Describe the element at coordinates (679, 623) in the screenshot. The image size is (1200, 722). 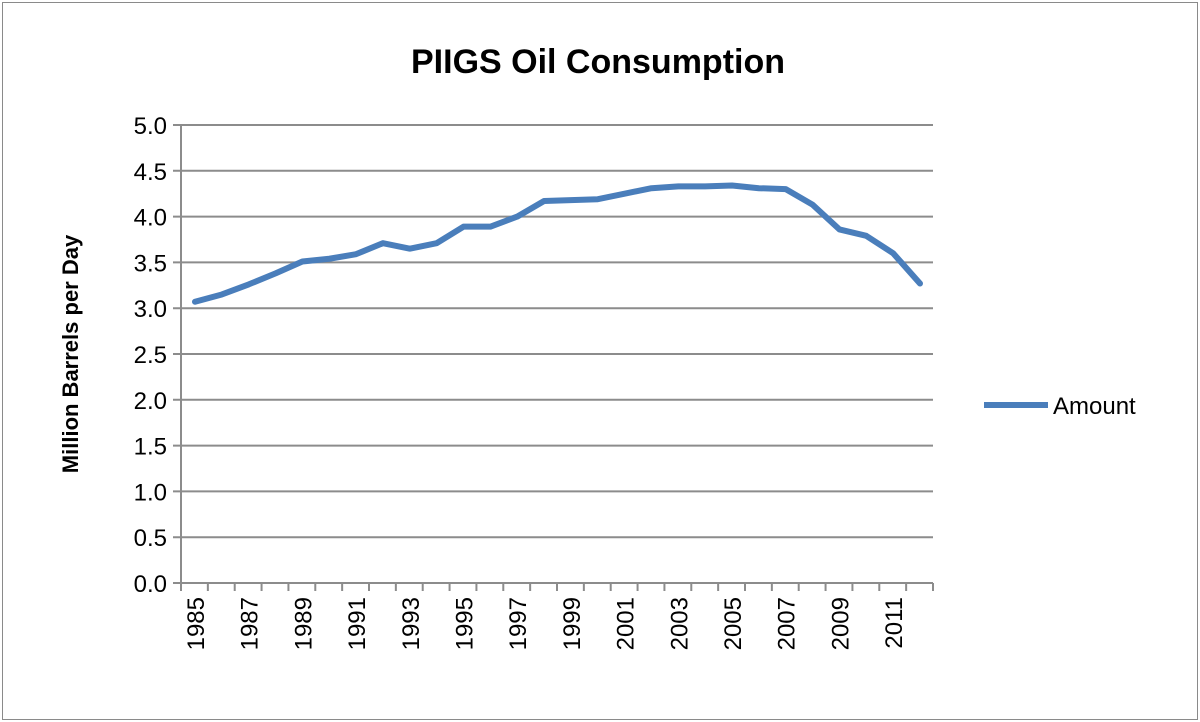
I see `x-tick-label: 2003` at that location.